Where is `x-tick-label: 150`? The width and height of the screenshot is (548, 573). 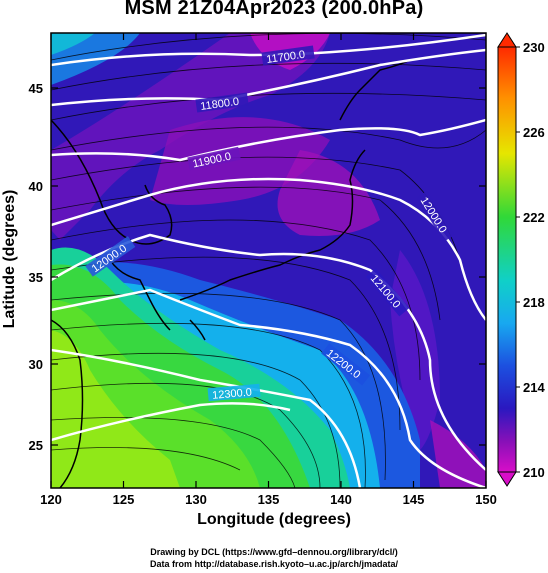 x-tick-label: 150 is located at coordinates (486, 499).